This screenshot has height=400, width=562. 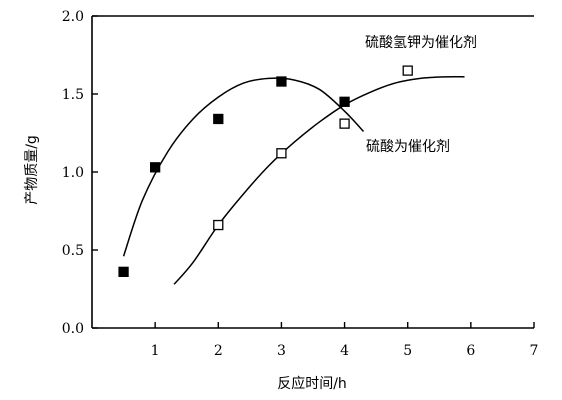 I want to click on y-tick-label: 1.0, so click(x=73, y=173).